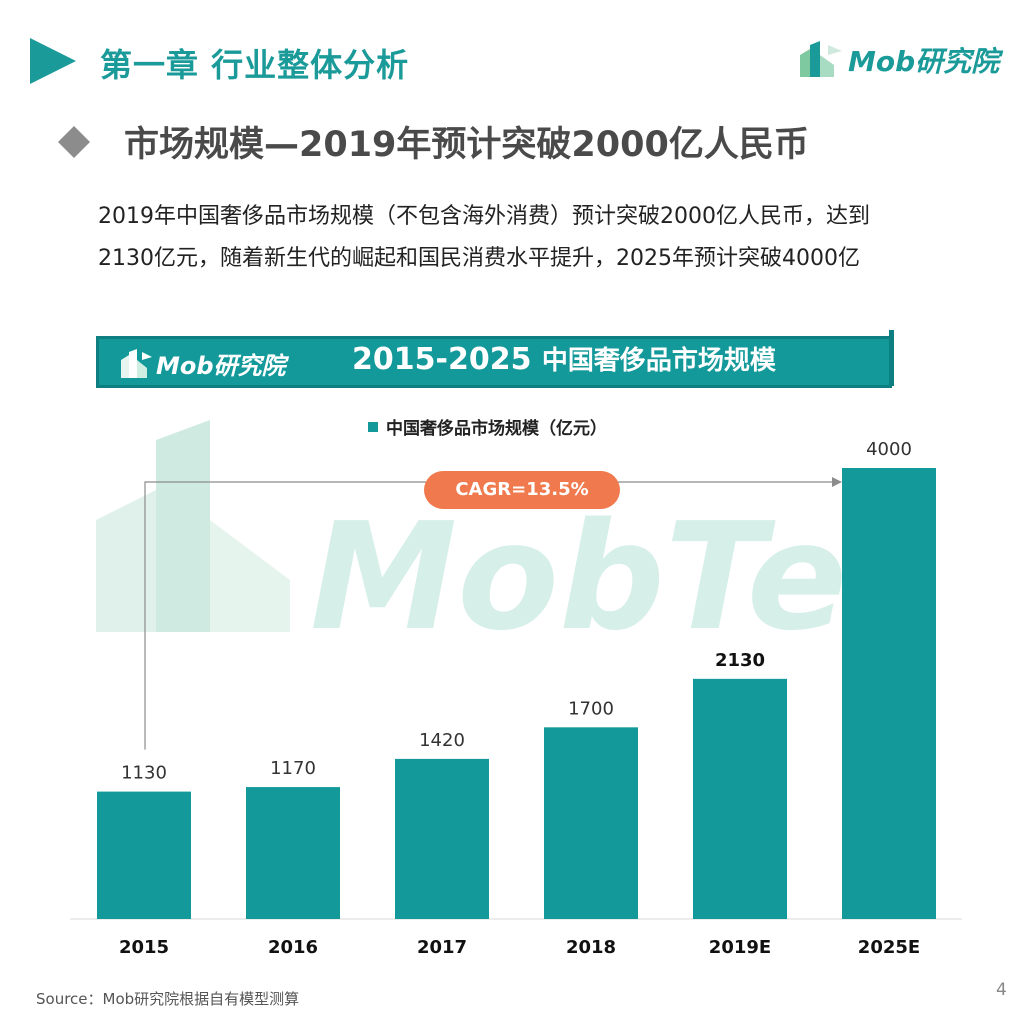 This screenshot has width=1024, height=1013. What do you see at coordinates (293, 768) in the screenshot?
I see `value-label-2016: 1170` at bounding box center [293, 768].